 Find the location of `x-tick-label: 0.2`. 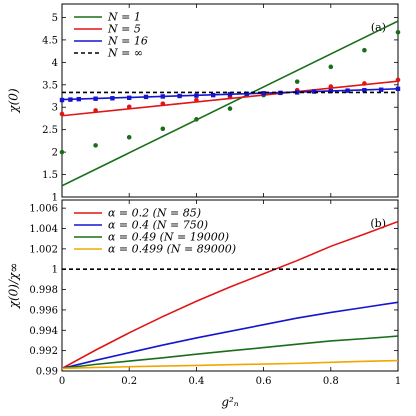

x-tick-label: 0.2 is located at coordinates (129, 381).